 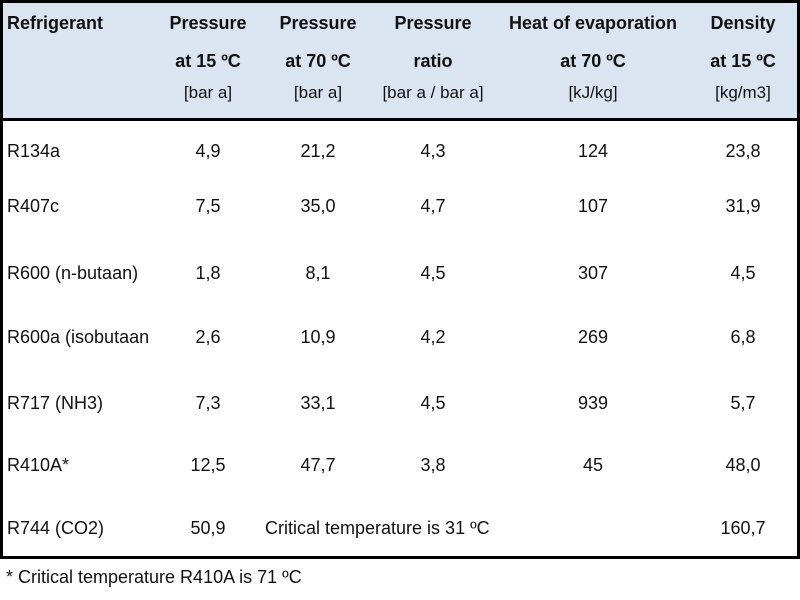 I want to click on table-cell: R600 (n-butaan), so click(x=73, y=273).